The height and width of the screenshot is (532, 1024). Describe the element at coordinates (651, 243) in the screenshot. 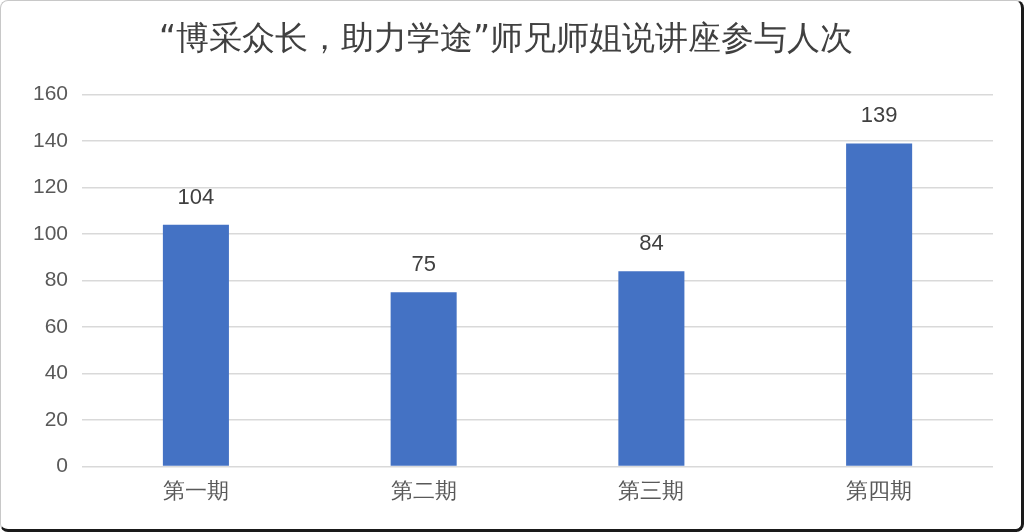

I see `data-label: 84` at that location.